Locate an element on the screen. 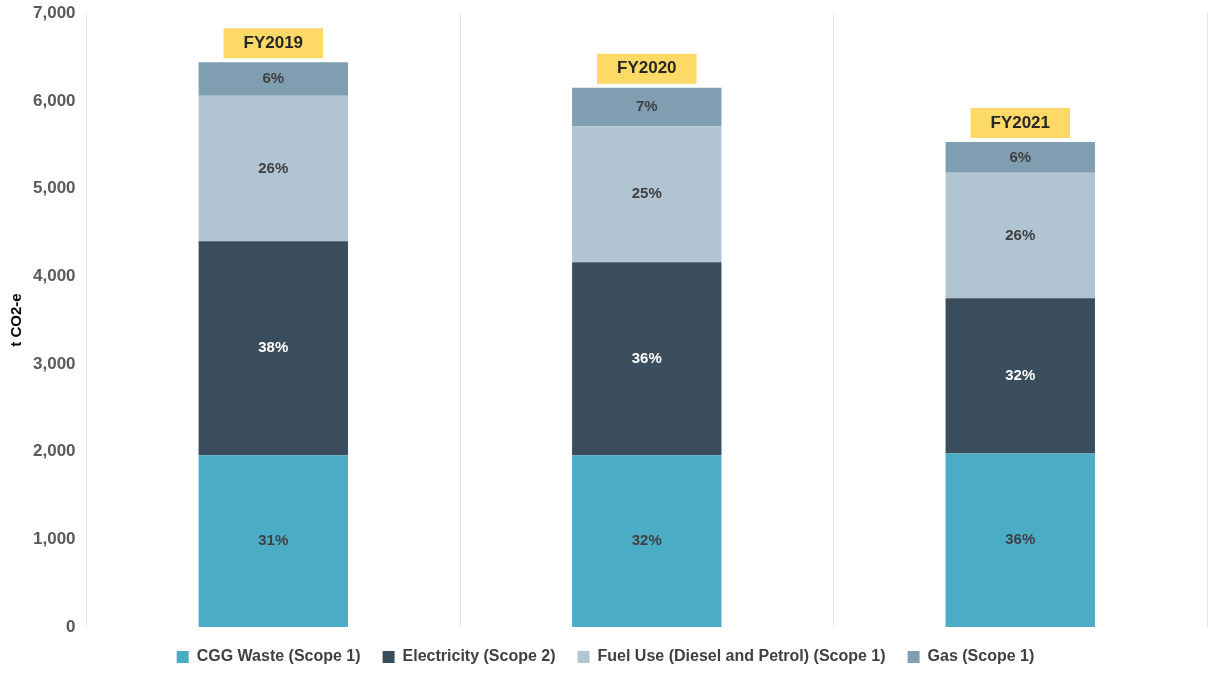  legend-label: Gas (Scope 1) is located at coordinates (981, 656).